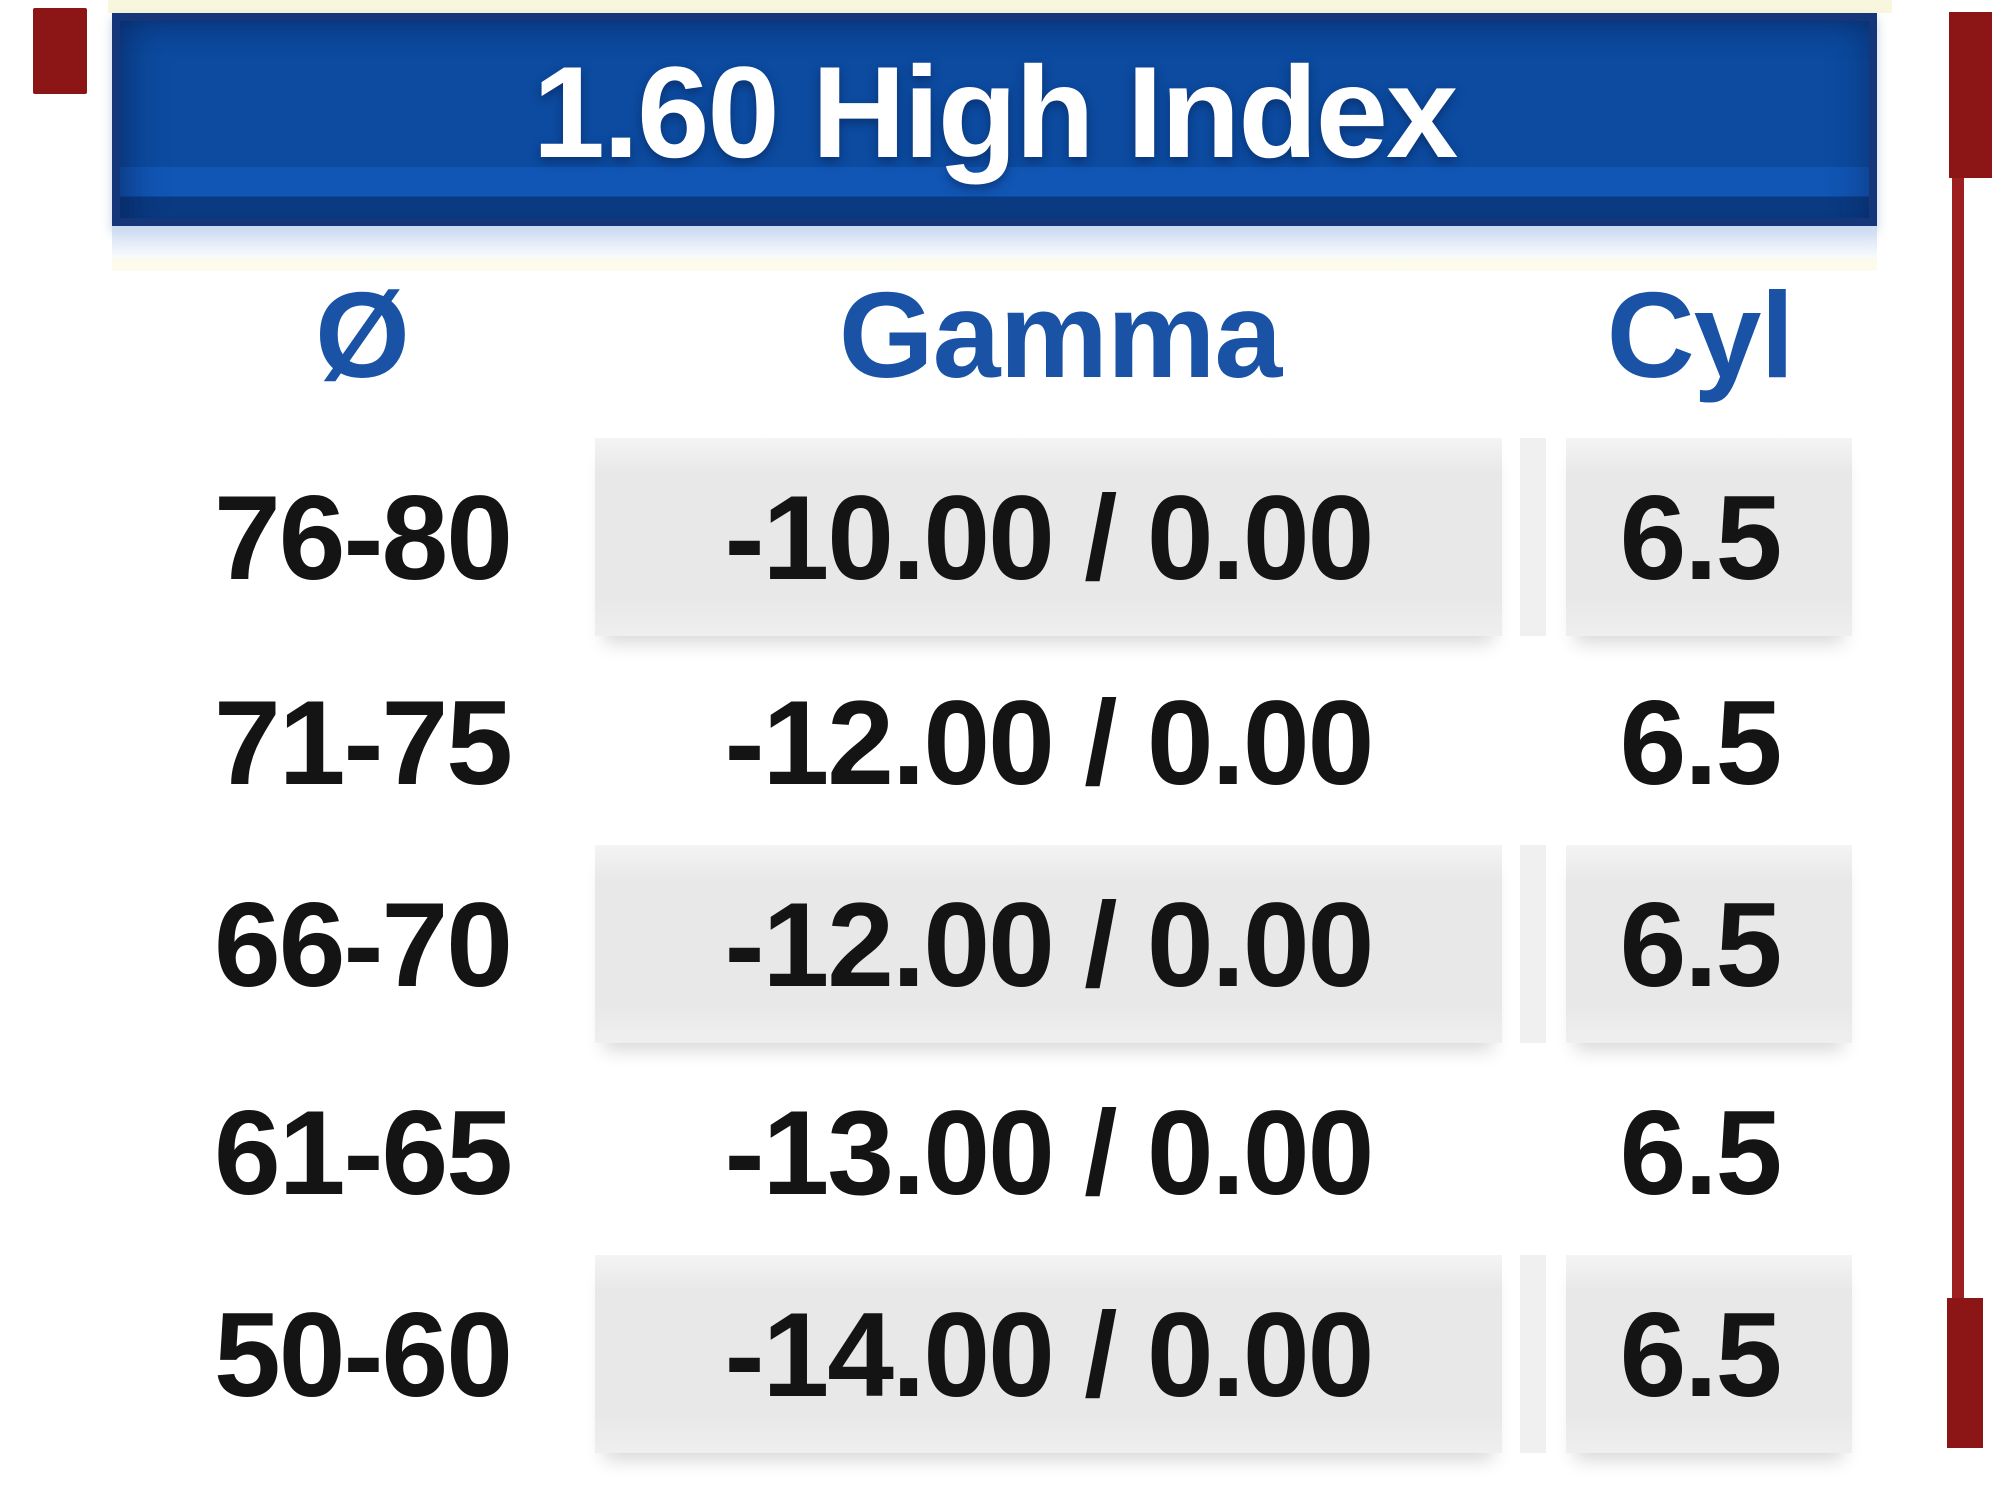 Image resolution: width=2000 pixels, height=1500 pixels. I want to click on cell-diameter: 71-75, so click(363, 743).